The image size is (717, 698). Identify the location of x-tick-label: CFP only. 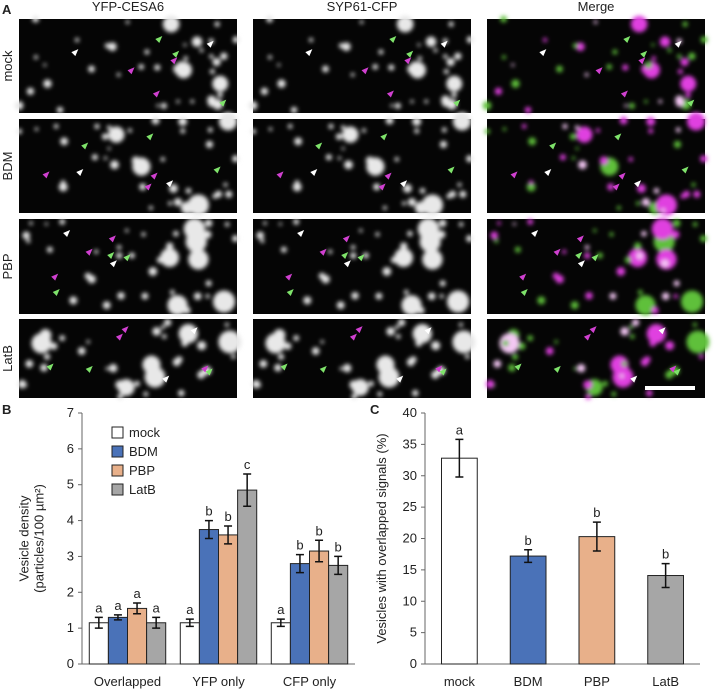
(310, 681).